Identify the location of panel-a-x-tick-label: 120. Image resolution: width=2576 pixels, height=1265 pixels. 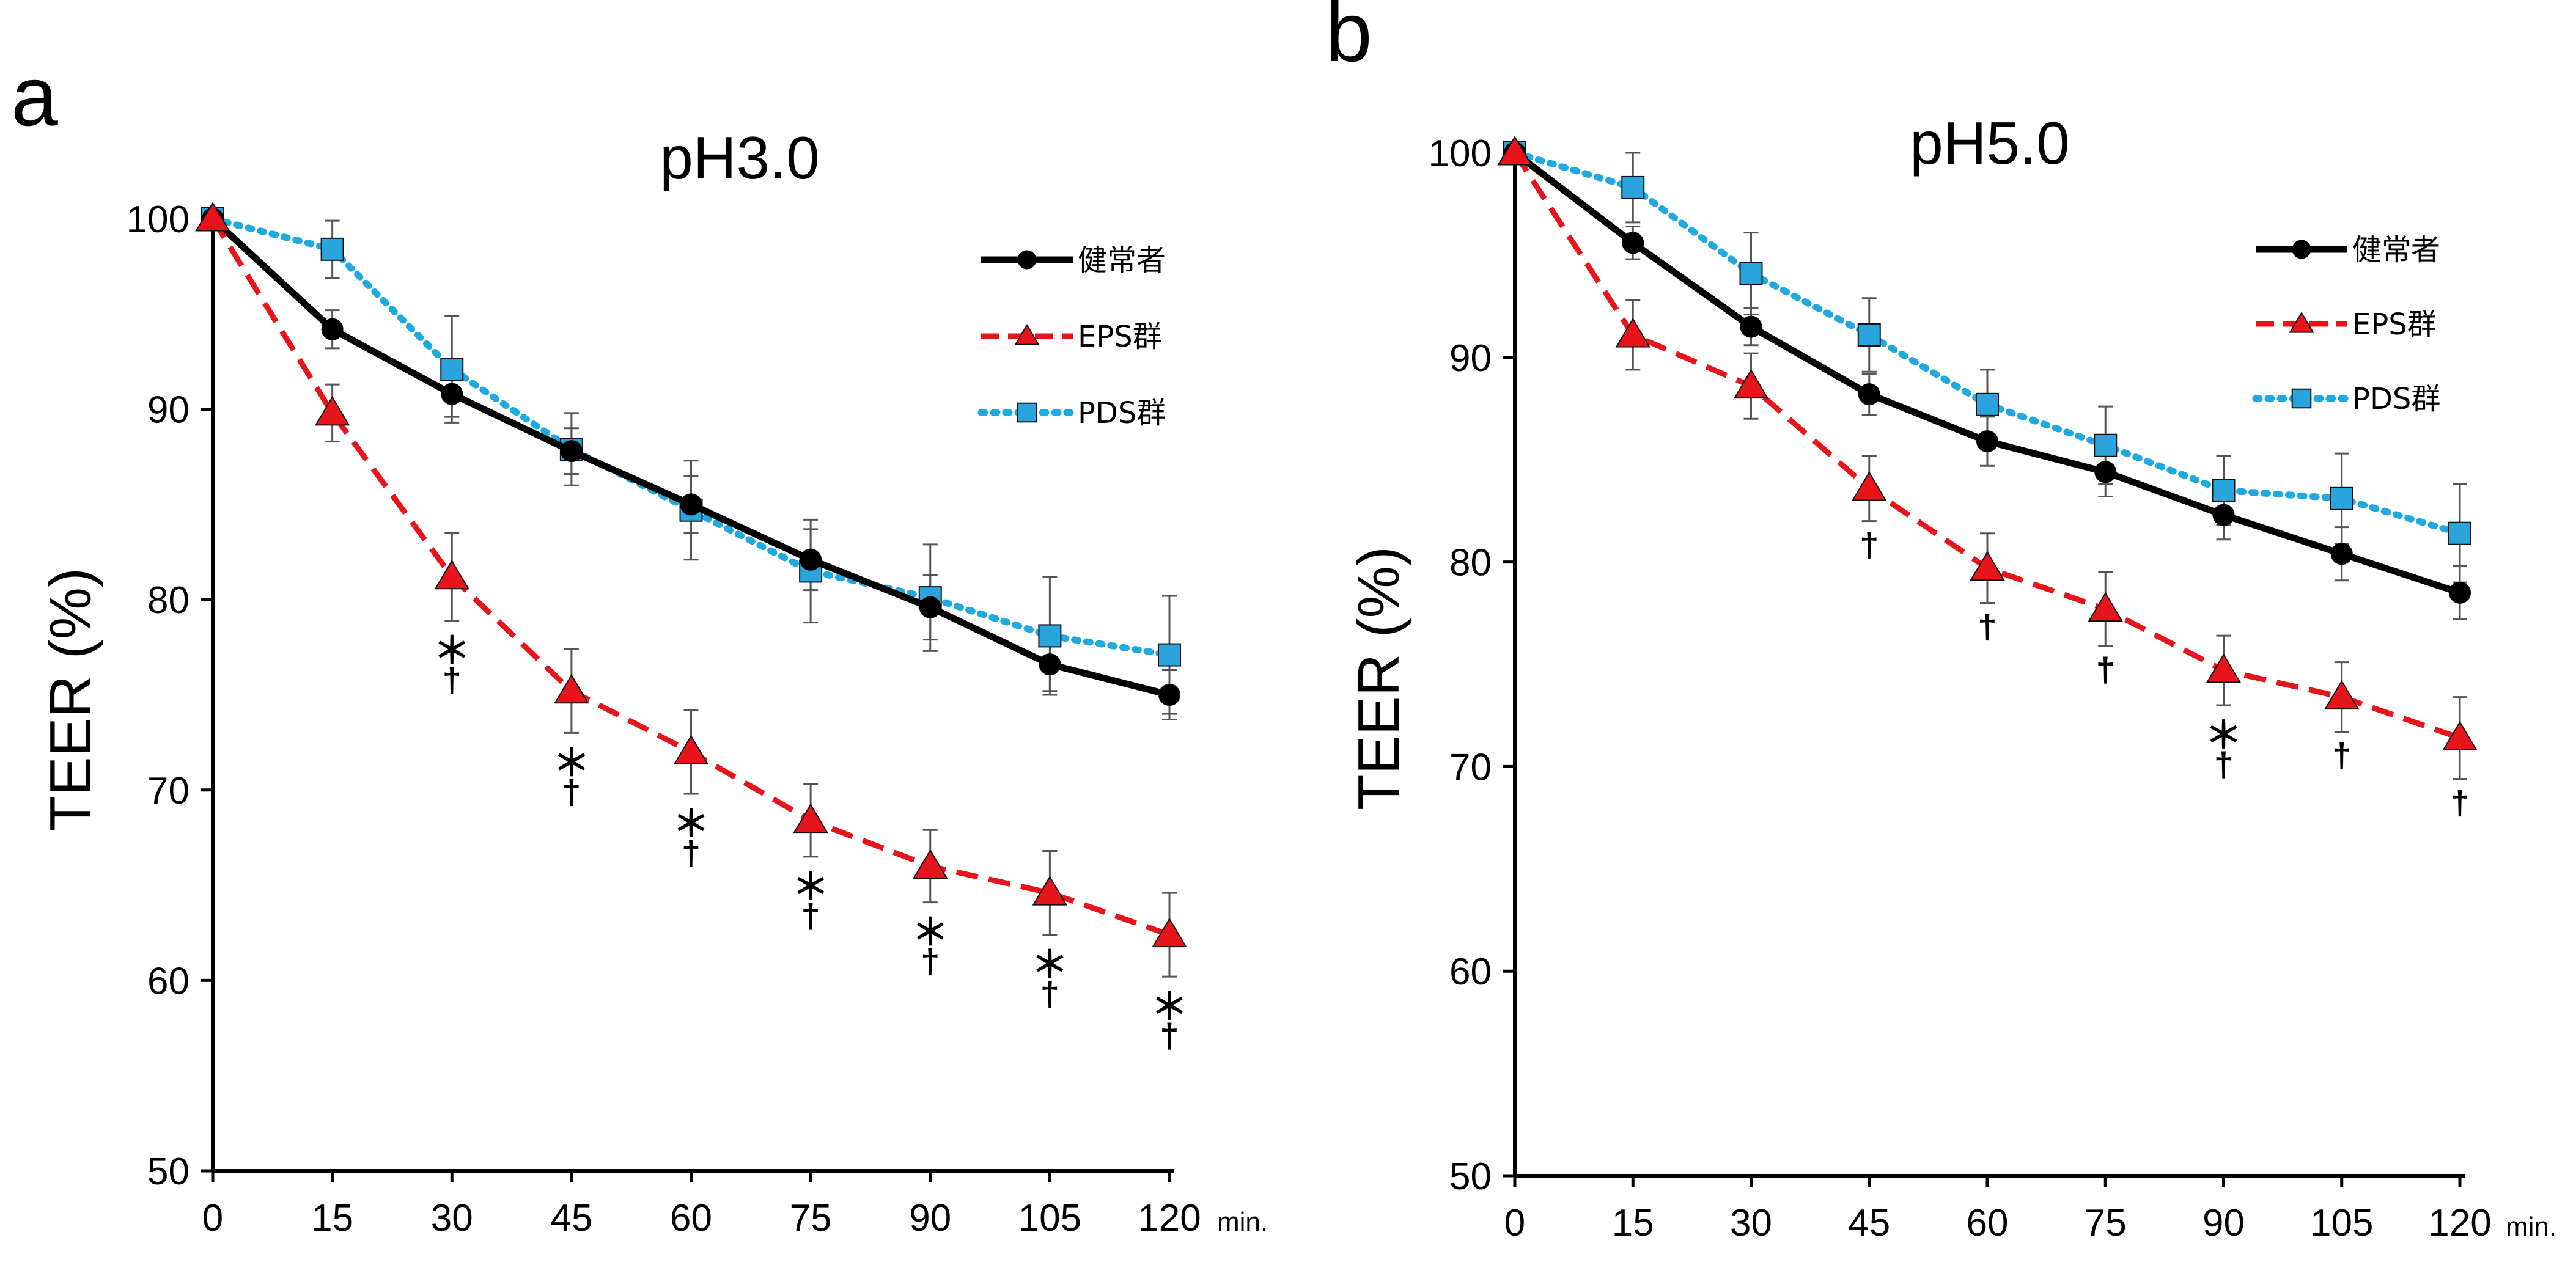
(1169, 1218).